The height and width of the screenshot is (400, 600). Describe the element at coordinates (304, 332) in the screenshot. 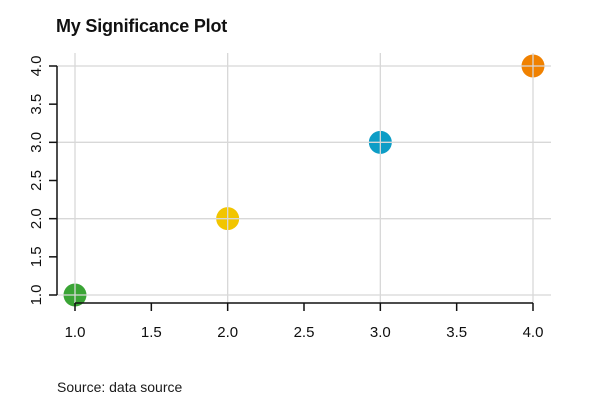

I see `x-tick-label: 2.5` at that location.